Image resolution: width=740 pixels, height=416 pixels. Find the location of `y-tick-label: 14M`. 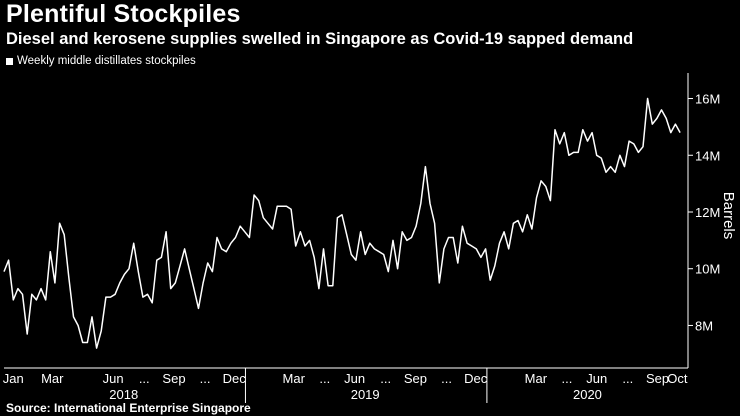

y-tick-label: 14M is located at coordinates (707, 155).